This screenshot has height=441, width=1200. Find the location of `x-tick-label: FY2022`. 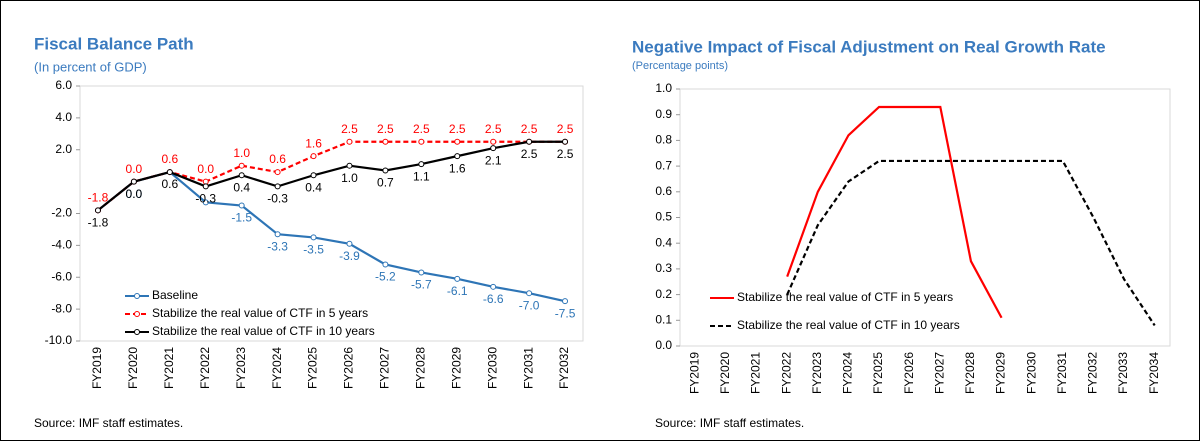

x-tick-label: FY2022 is located at coordinates (786, 373).